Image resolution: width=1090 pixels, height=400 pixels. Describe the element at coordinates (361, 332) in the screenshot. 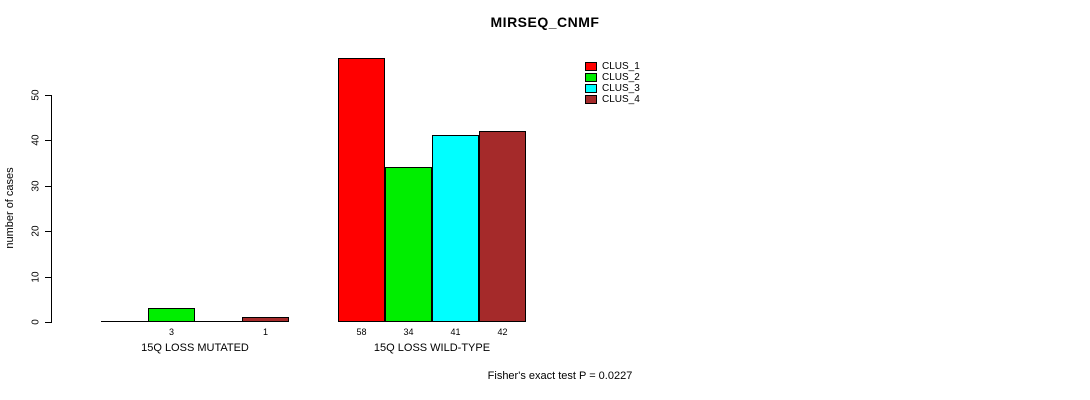

I see `bar-value-label: 58` at that location.